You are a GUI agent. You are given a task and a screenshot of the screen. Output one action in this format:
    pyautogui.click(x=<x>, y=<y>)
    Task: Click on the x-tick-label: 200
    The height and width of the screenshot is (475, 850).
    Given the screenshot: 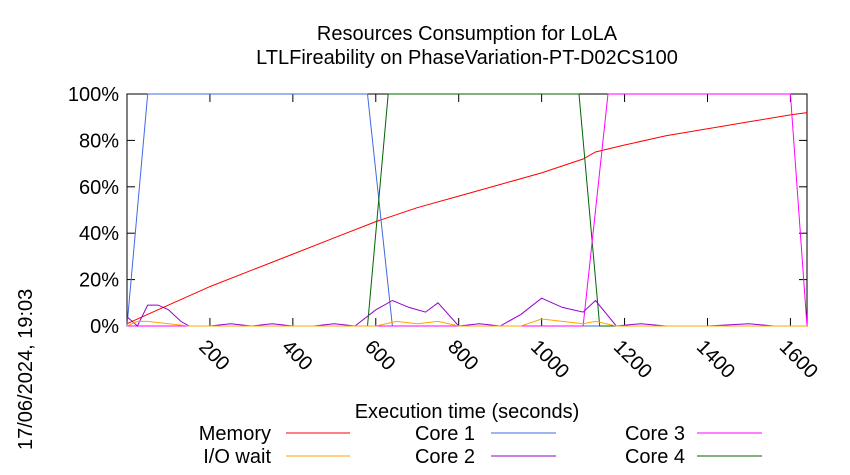 What is the action you would take?
    pyautogui.click(x=213, y=355)
    